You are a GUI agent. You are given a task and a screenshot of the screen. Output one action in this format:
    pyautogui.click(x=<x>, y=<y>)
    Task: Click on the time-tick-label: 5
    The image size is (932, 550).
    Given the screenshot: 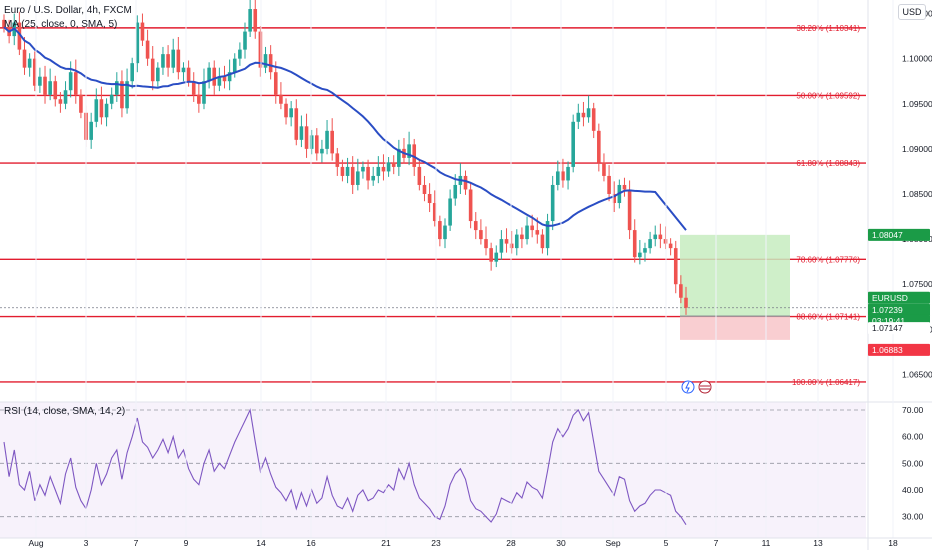 What is the action you would take?
    pyautogui.click(x=666, y=543)
    